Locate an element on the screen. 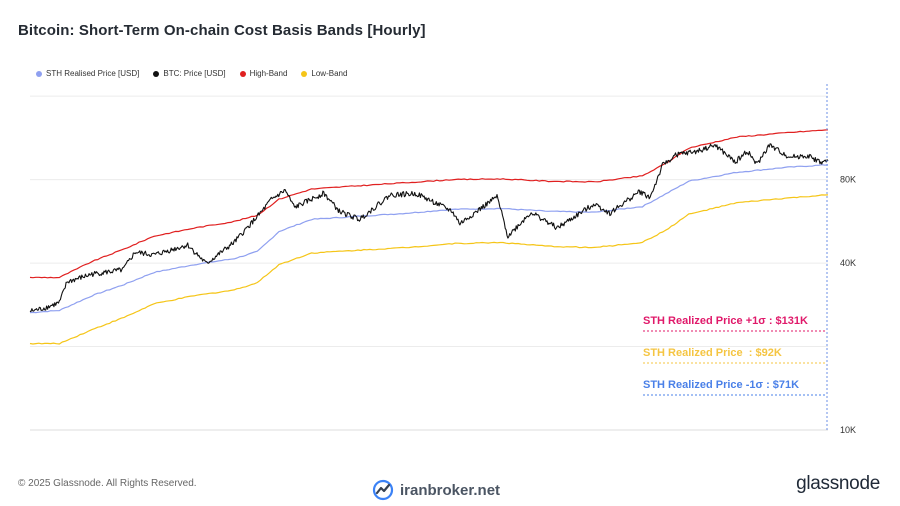 This screenshot has width=900, height=506. annotation-sth-price: STH Realized Price : $92K is located at coordinates (712, 353).